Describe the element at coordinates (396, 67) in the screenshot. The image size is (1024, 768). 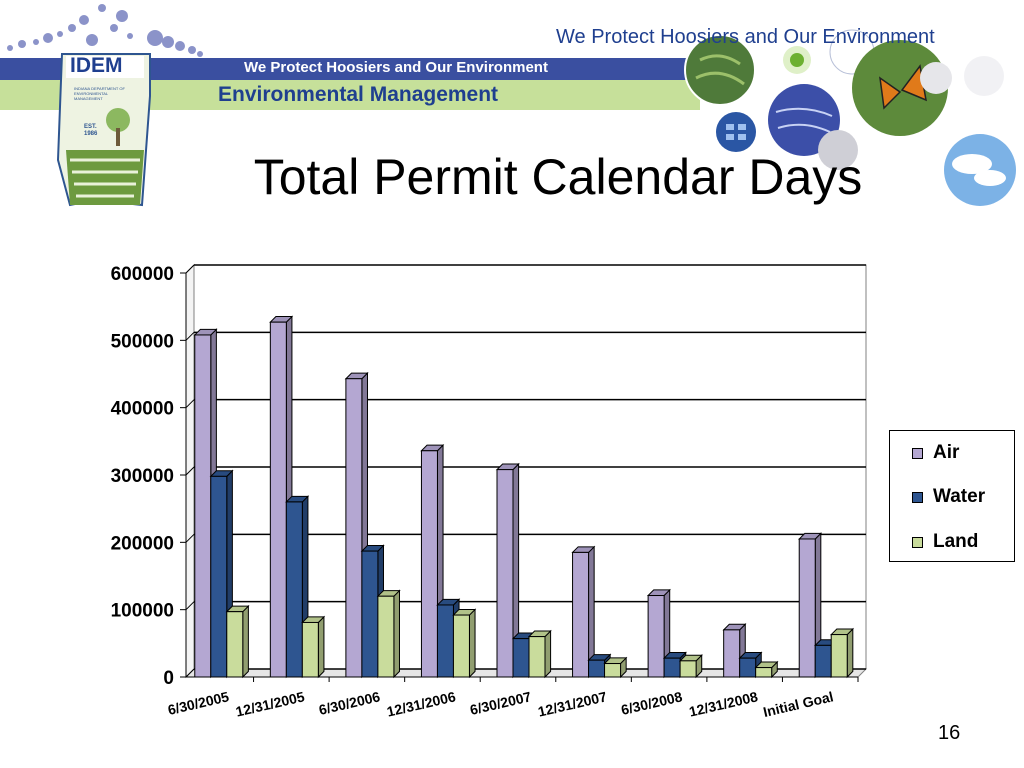
I see `banner-tagline: We Protect Hoosiers and Our Environment` at that location.